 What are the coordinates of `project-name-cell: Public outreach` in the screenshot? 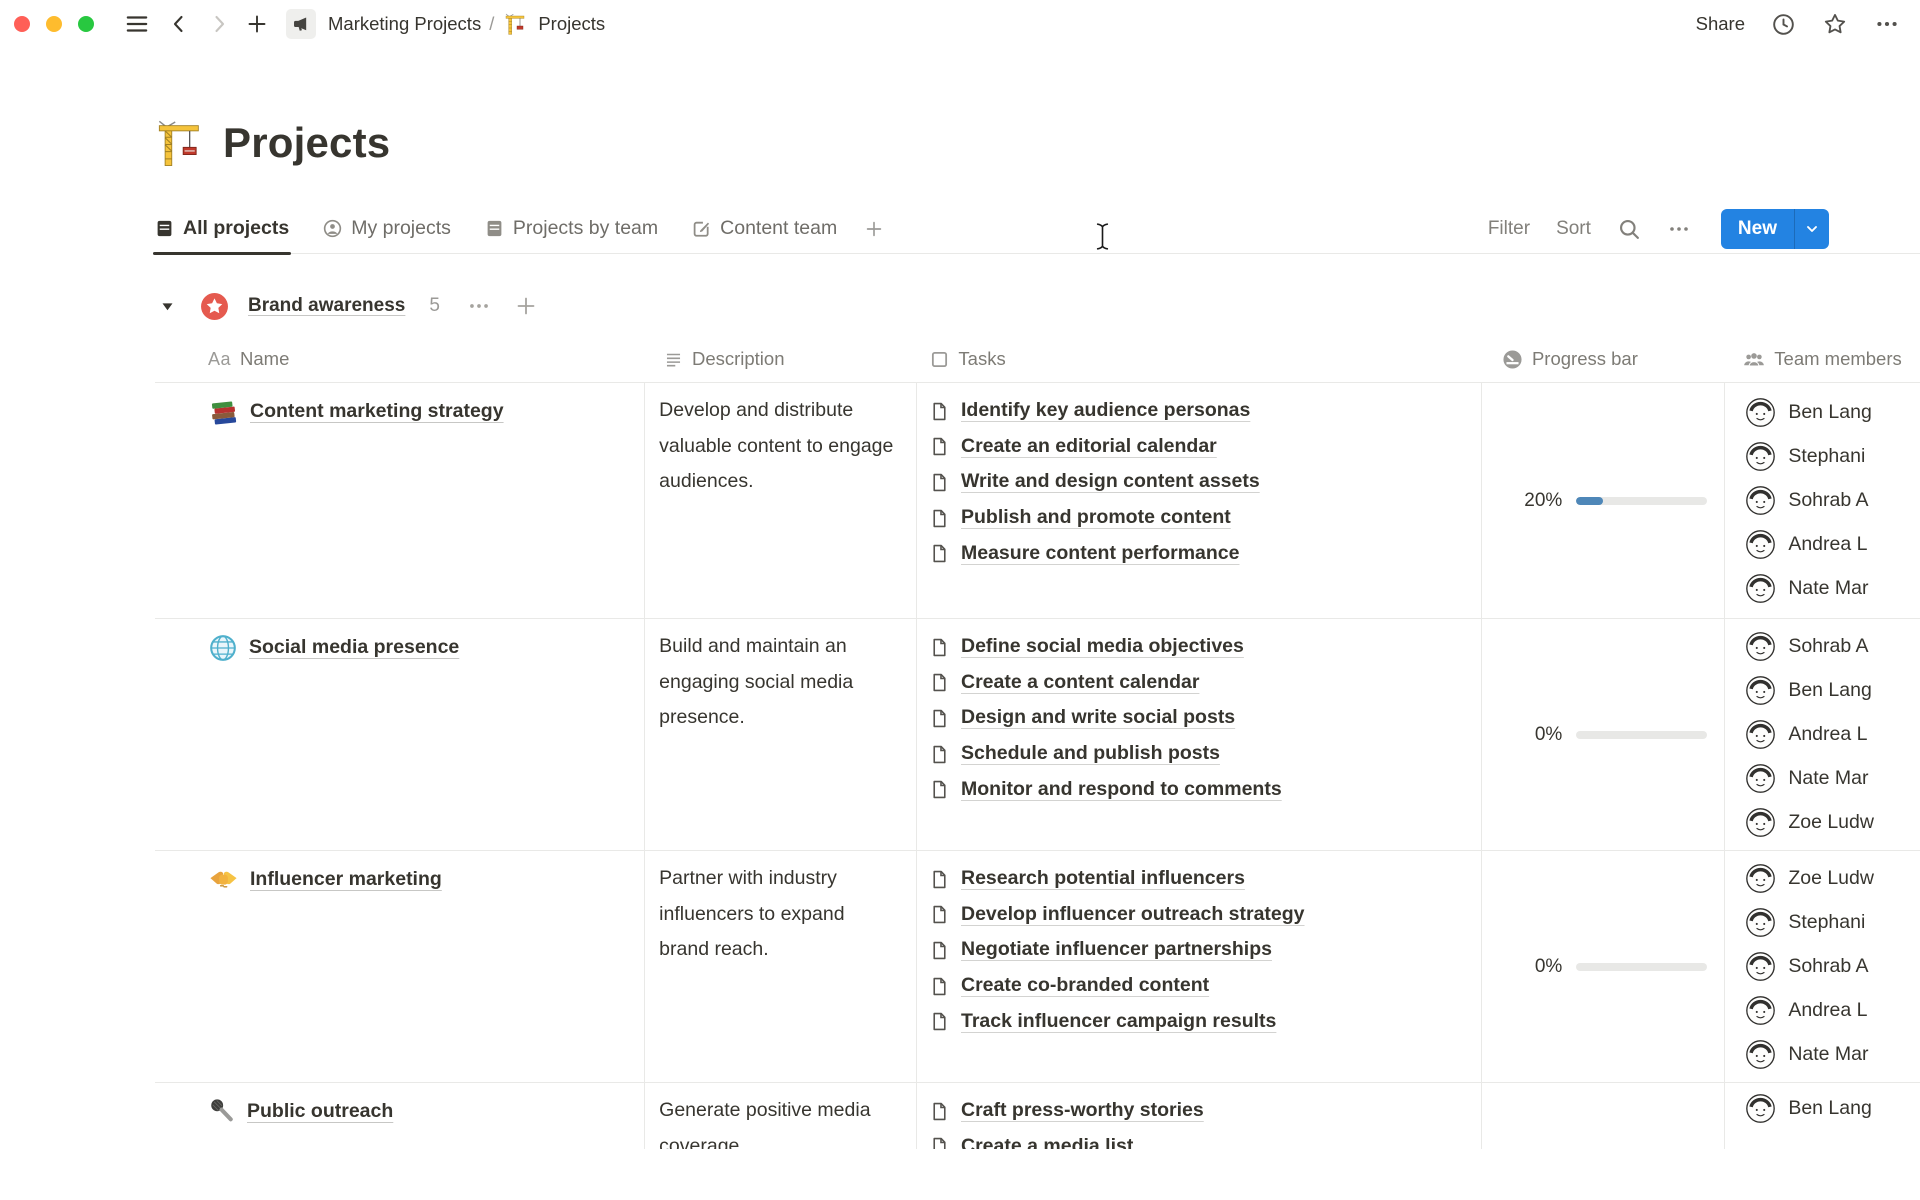 It's located at (400, 1116).